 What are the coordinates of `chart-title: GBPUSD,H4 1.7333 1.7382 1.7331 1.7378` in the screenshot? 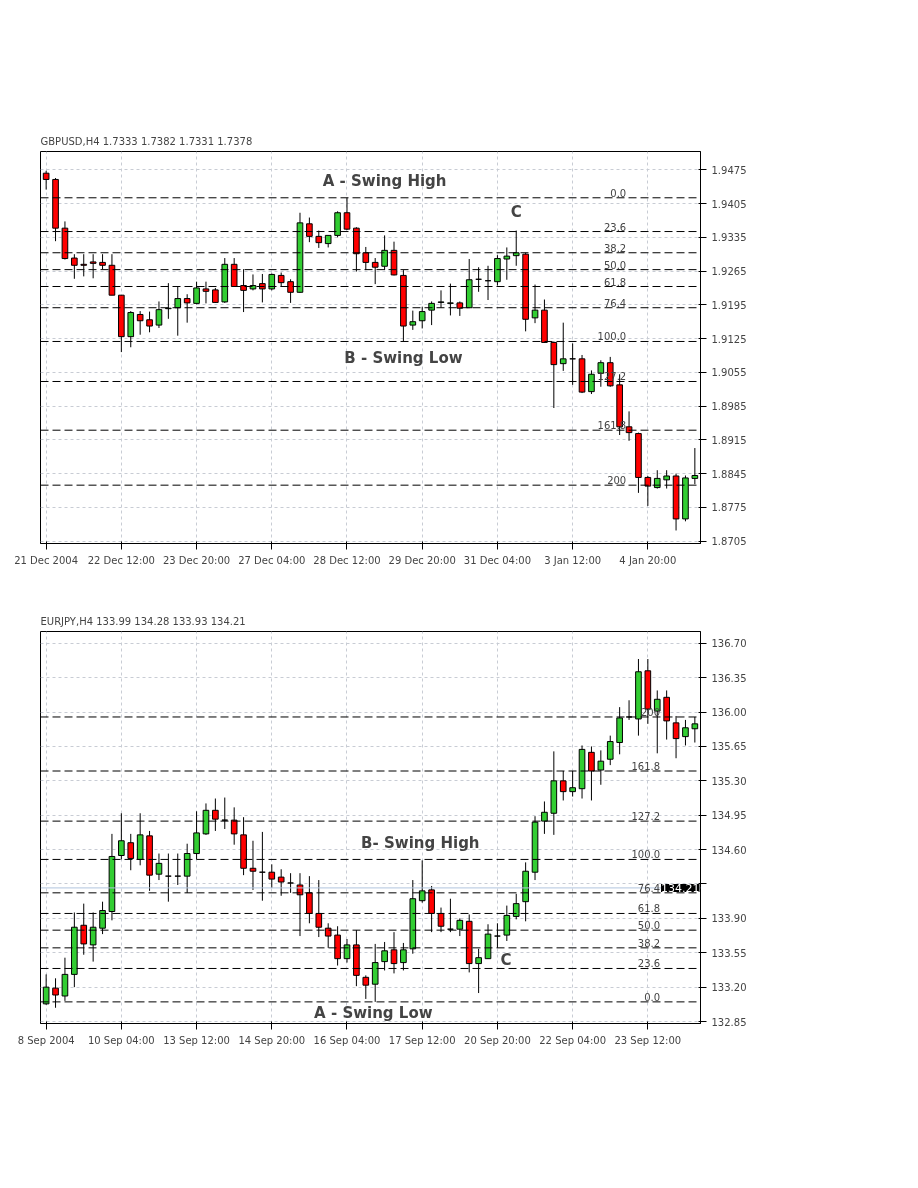 It's located at (146, 141).